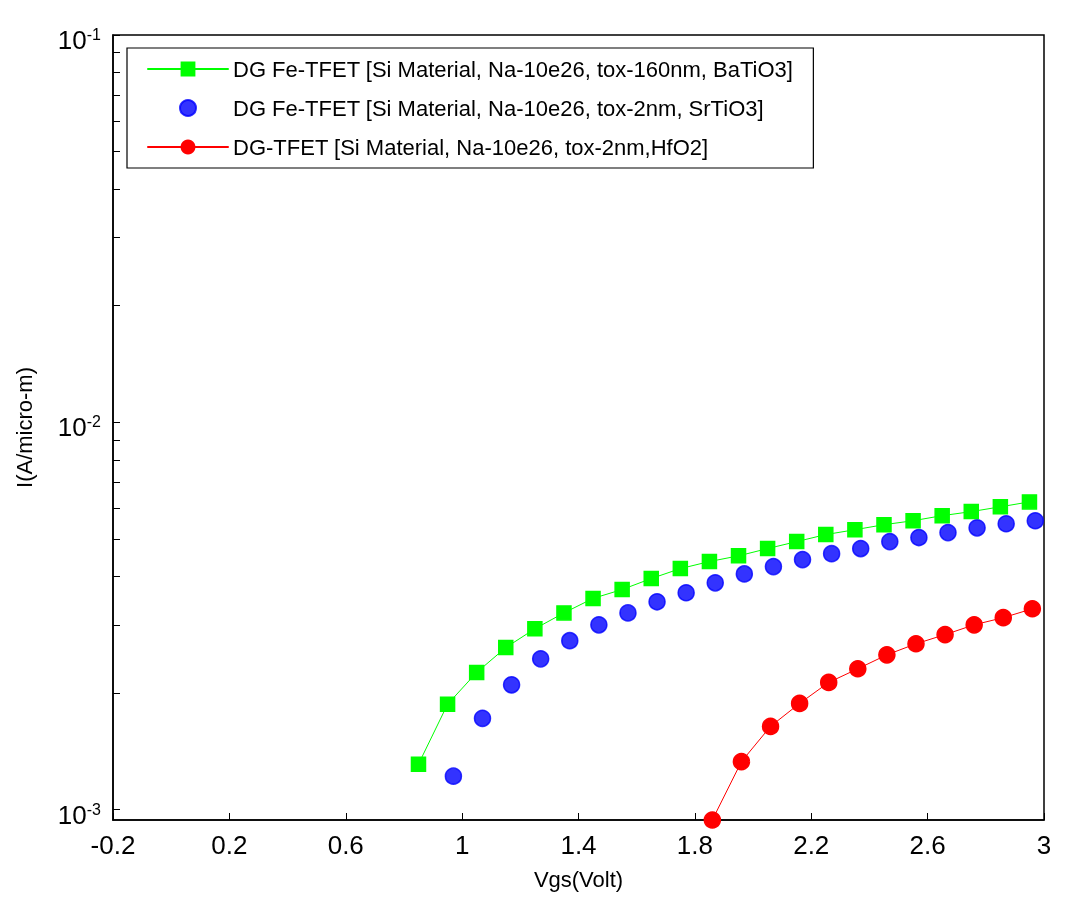 This screenshot has height=905, width=1065. I want to click on x-tick-label: 1.8, so click(694, 845).